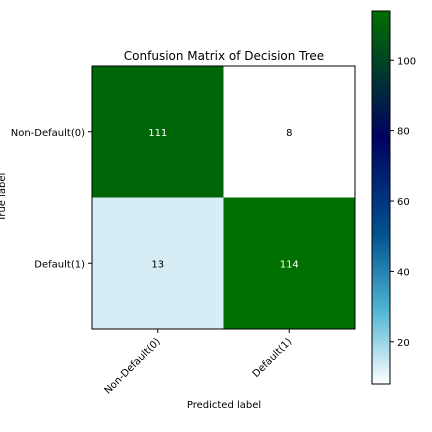 This screenshot has height=432, width=432. Describe the element at coordinates (403, 343) in the screenshot. I see `colorbar-tick-label: 20` at that location.